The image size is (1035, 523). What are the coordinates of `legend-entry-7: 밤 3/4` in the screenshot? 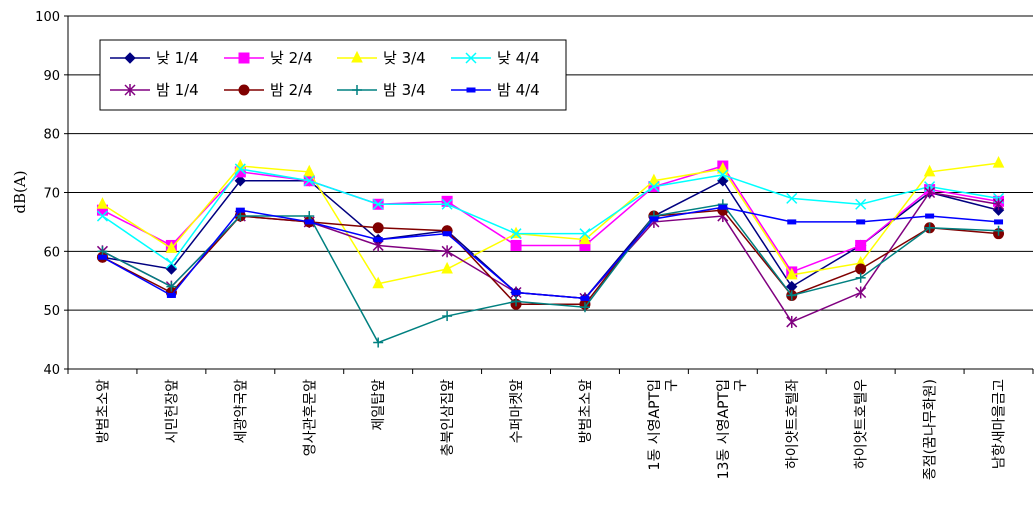 It's located at (381, 90).